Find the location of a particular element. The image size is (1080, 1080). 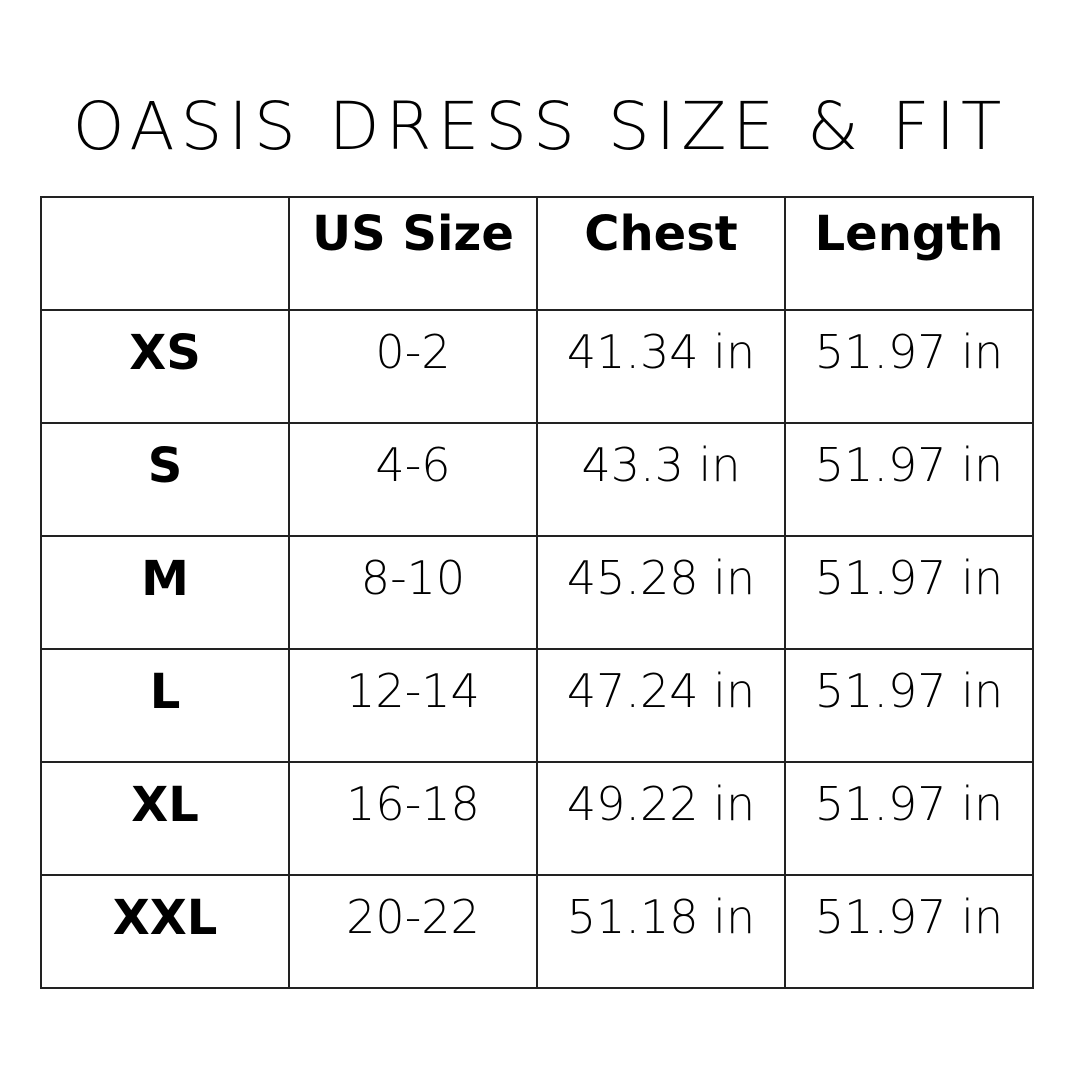

us-size: 4-6 is located at coordinates (413, 479).